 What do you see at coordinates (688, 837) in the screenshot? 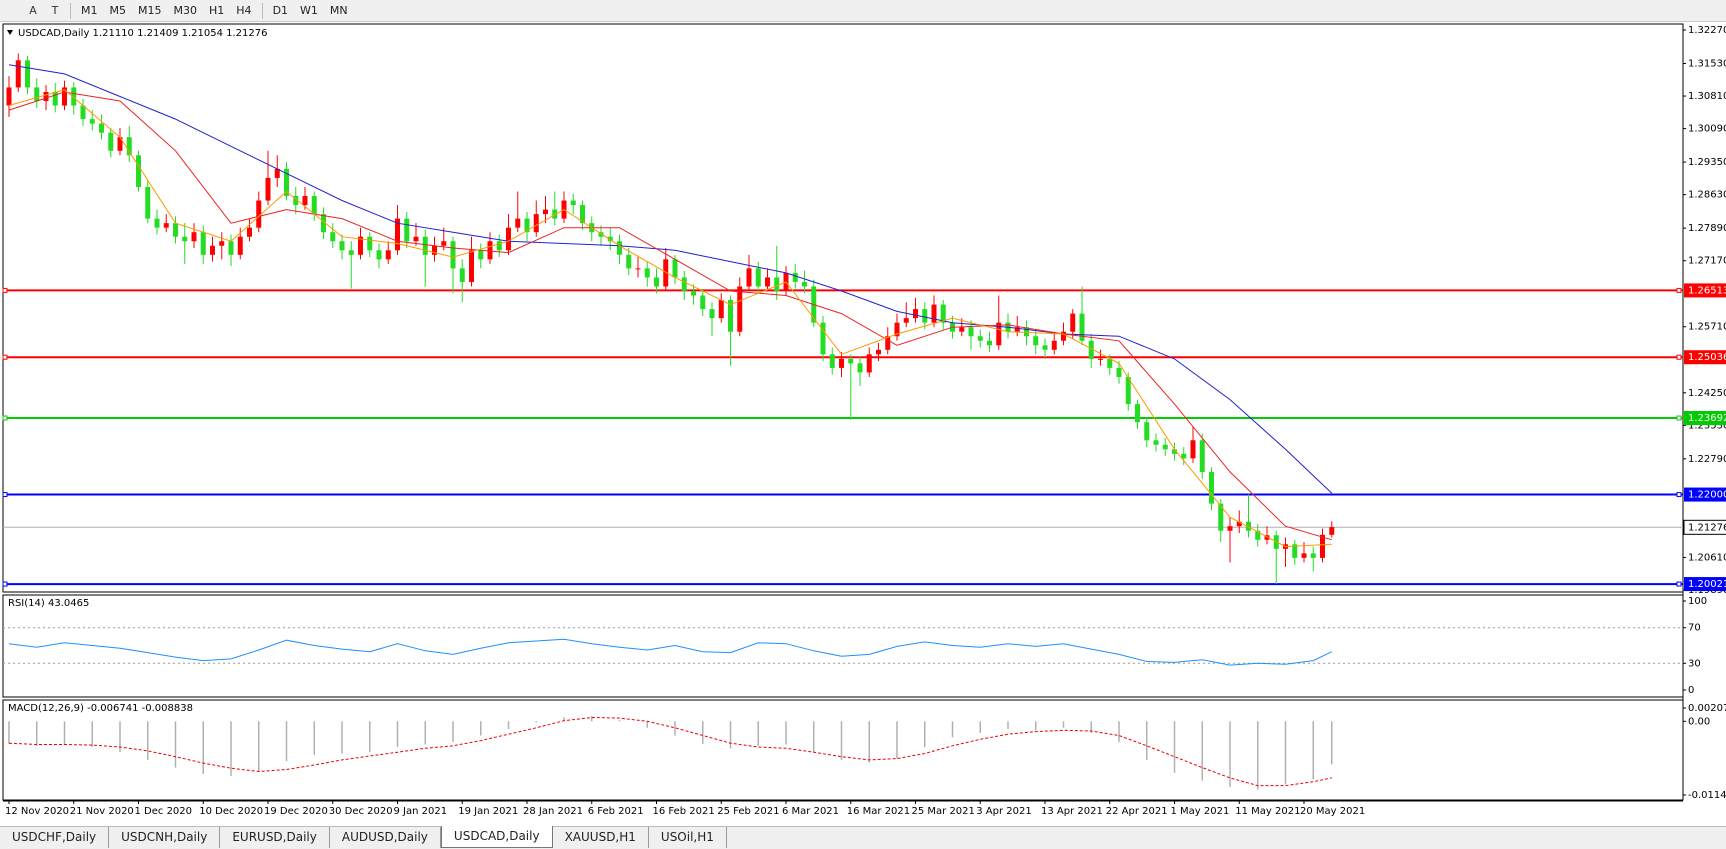
I see `chart-tab: USOil,H1` at bounding box center [688, 837].